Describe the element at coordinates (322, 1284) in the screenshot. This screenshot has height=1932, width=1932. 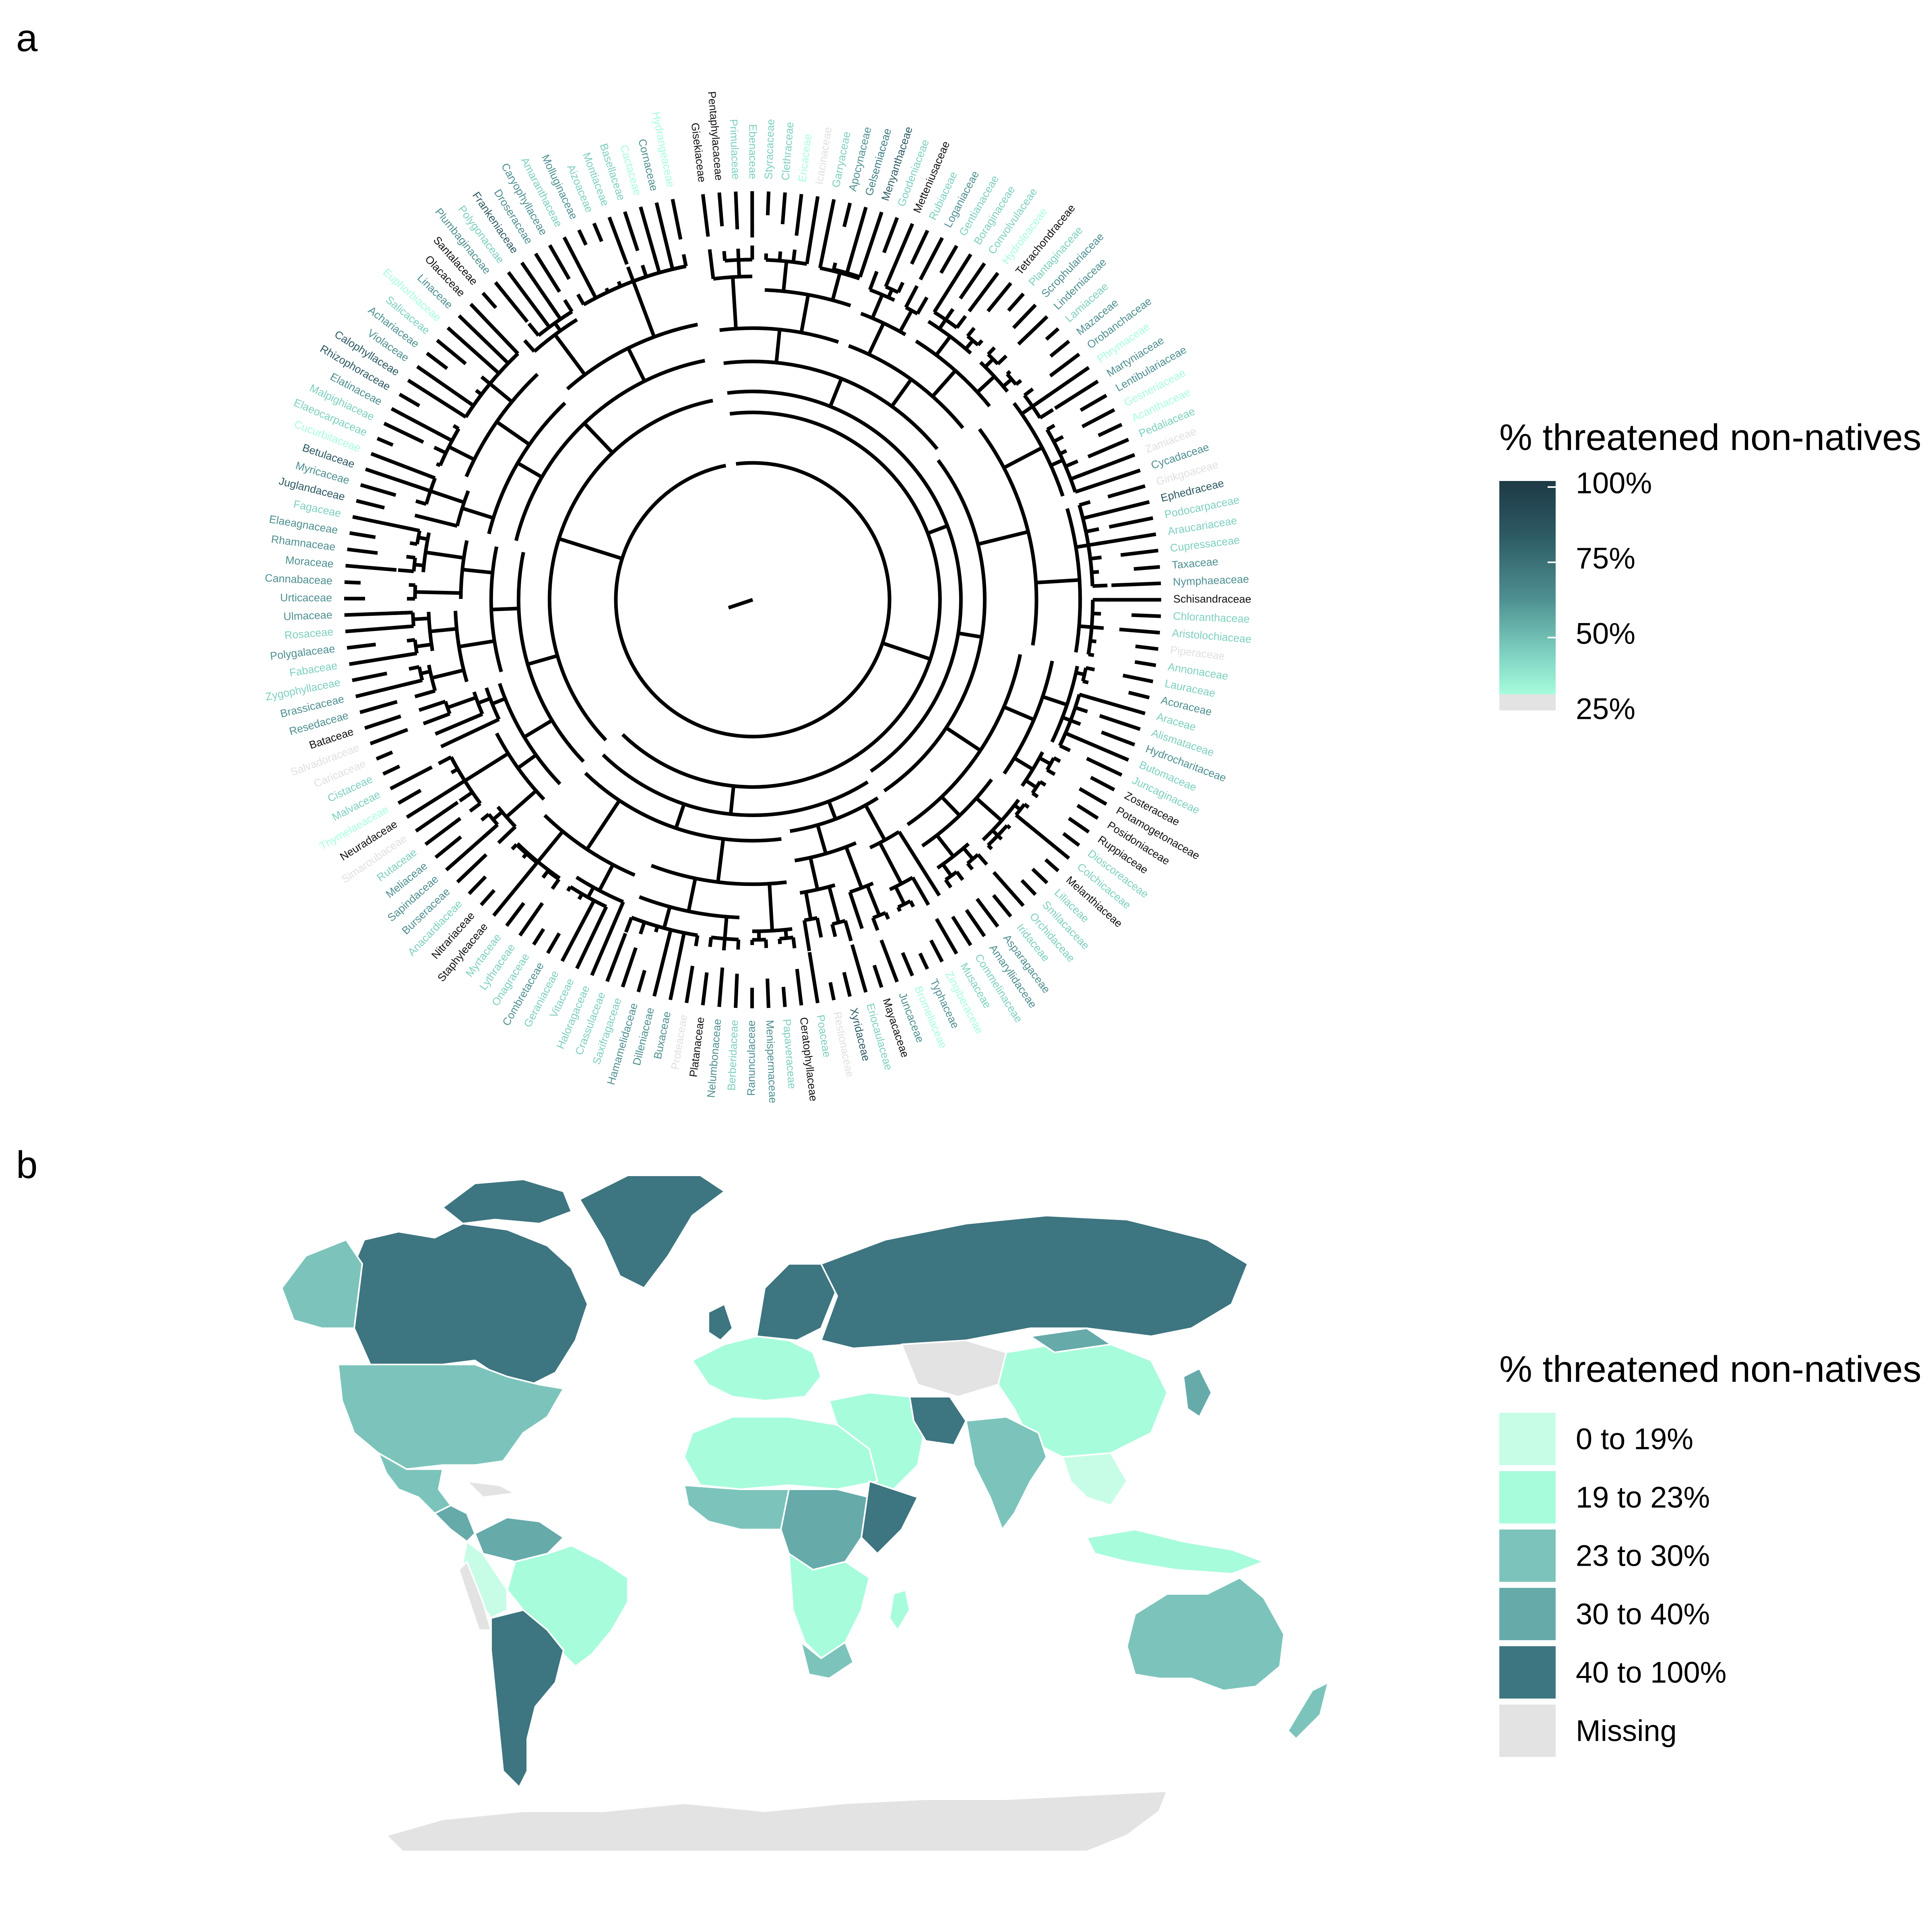
I see `region-alaska` at that location.